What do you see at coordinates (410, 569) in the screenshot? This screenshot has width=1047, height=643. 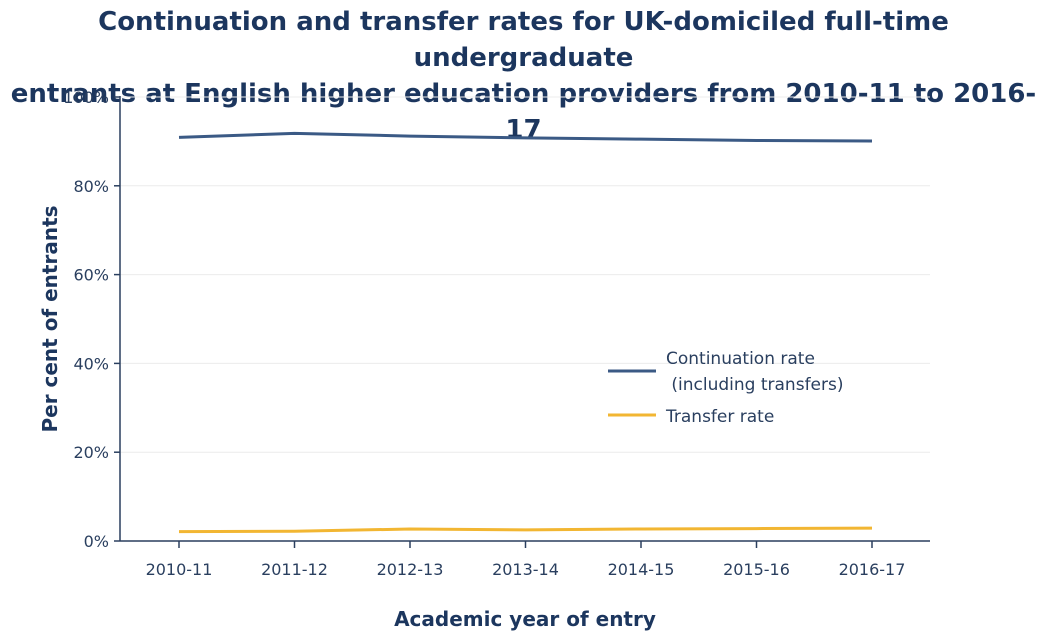 I see `x-tick-label-2012-13: 2012-13` at bounding box center [410, 569].